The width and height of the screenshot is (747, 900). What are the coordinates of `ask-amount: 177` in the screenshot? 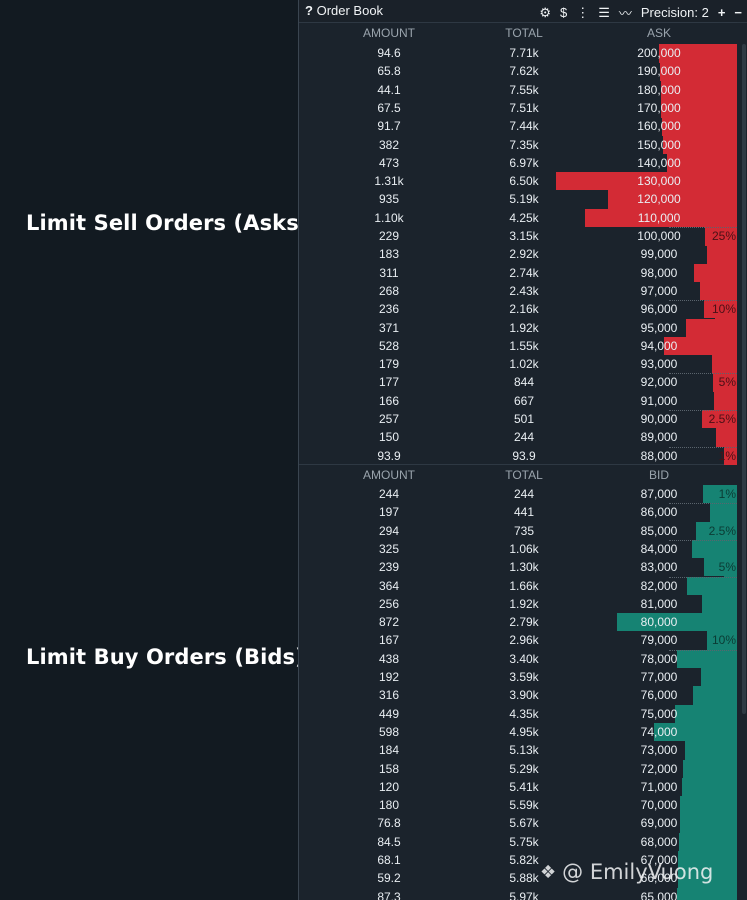 It's located at (389, 382).